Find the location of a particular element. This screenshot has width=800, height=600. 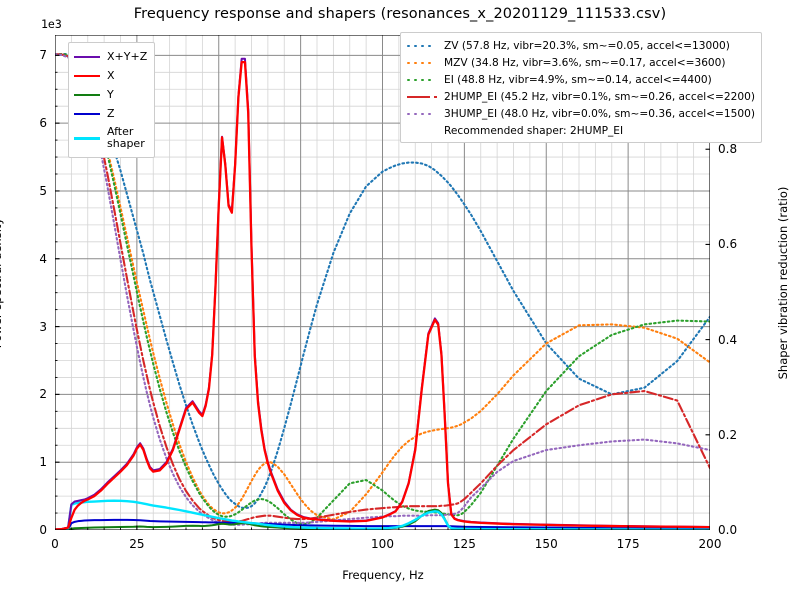

legend-item-z: Z is located at coordinates (110, 113).